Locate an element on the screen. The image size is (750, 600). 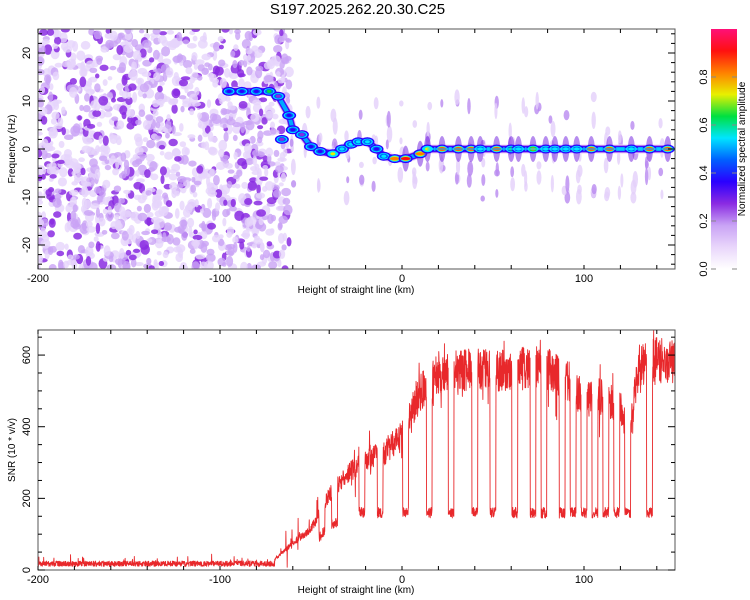
colorbar-tick-label: 0.4 is located at coordinates (704, 172).